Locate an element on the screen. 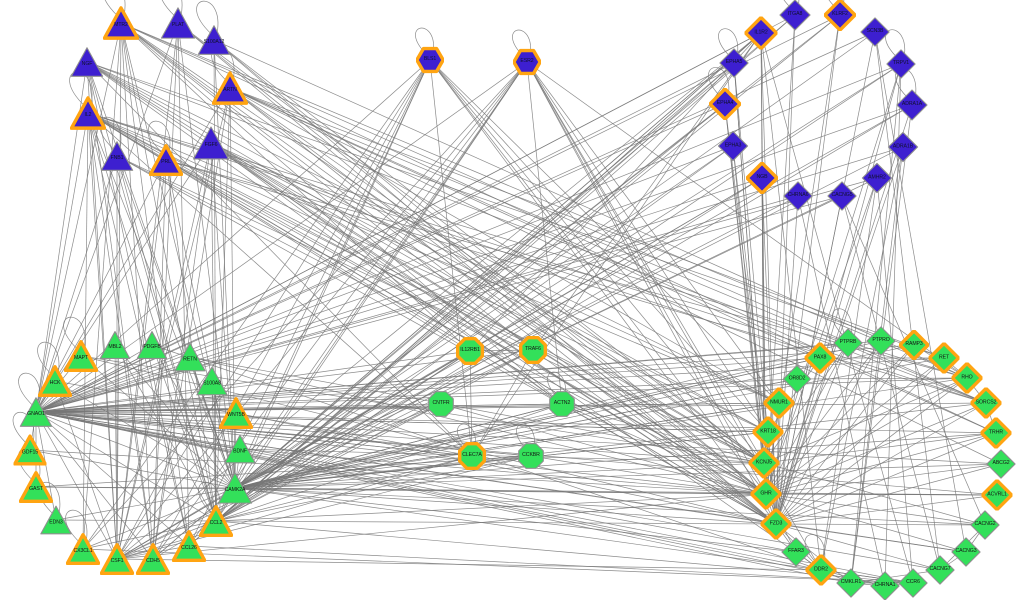  node-abcg2: ABCG2 is located at coordinates (1001, 464).